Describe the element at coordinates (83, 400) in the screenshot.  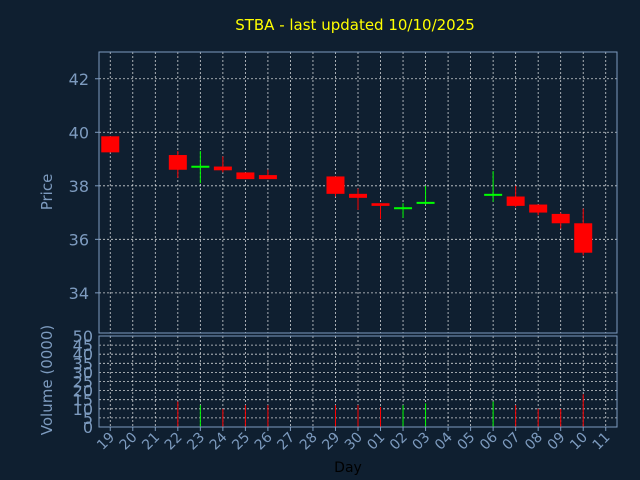
I see `volume-tick-label: 15` at that location.